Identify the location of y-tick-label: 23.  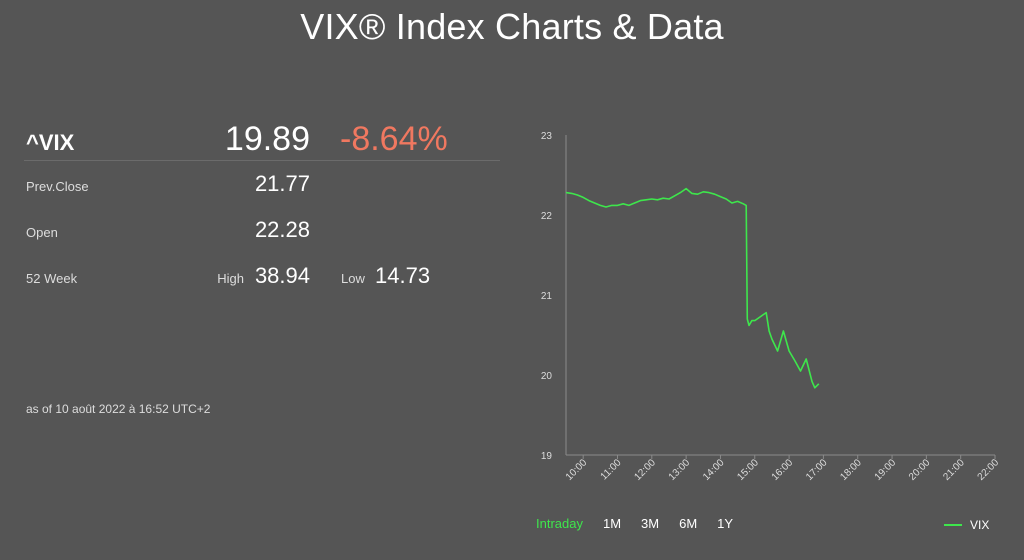
(547, 136).